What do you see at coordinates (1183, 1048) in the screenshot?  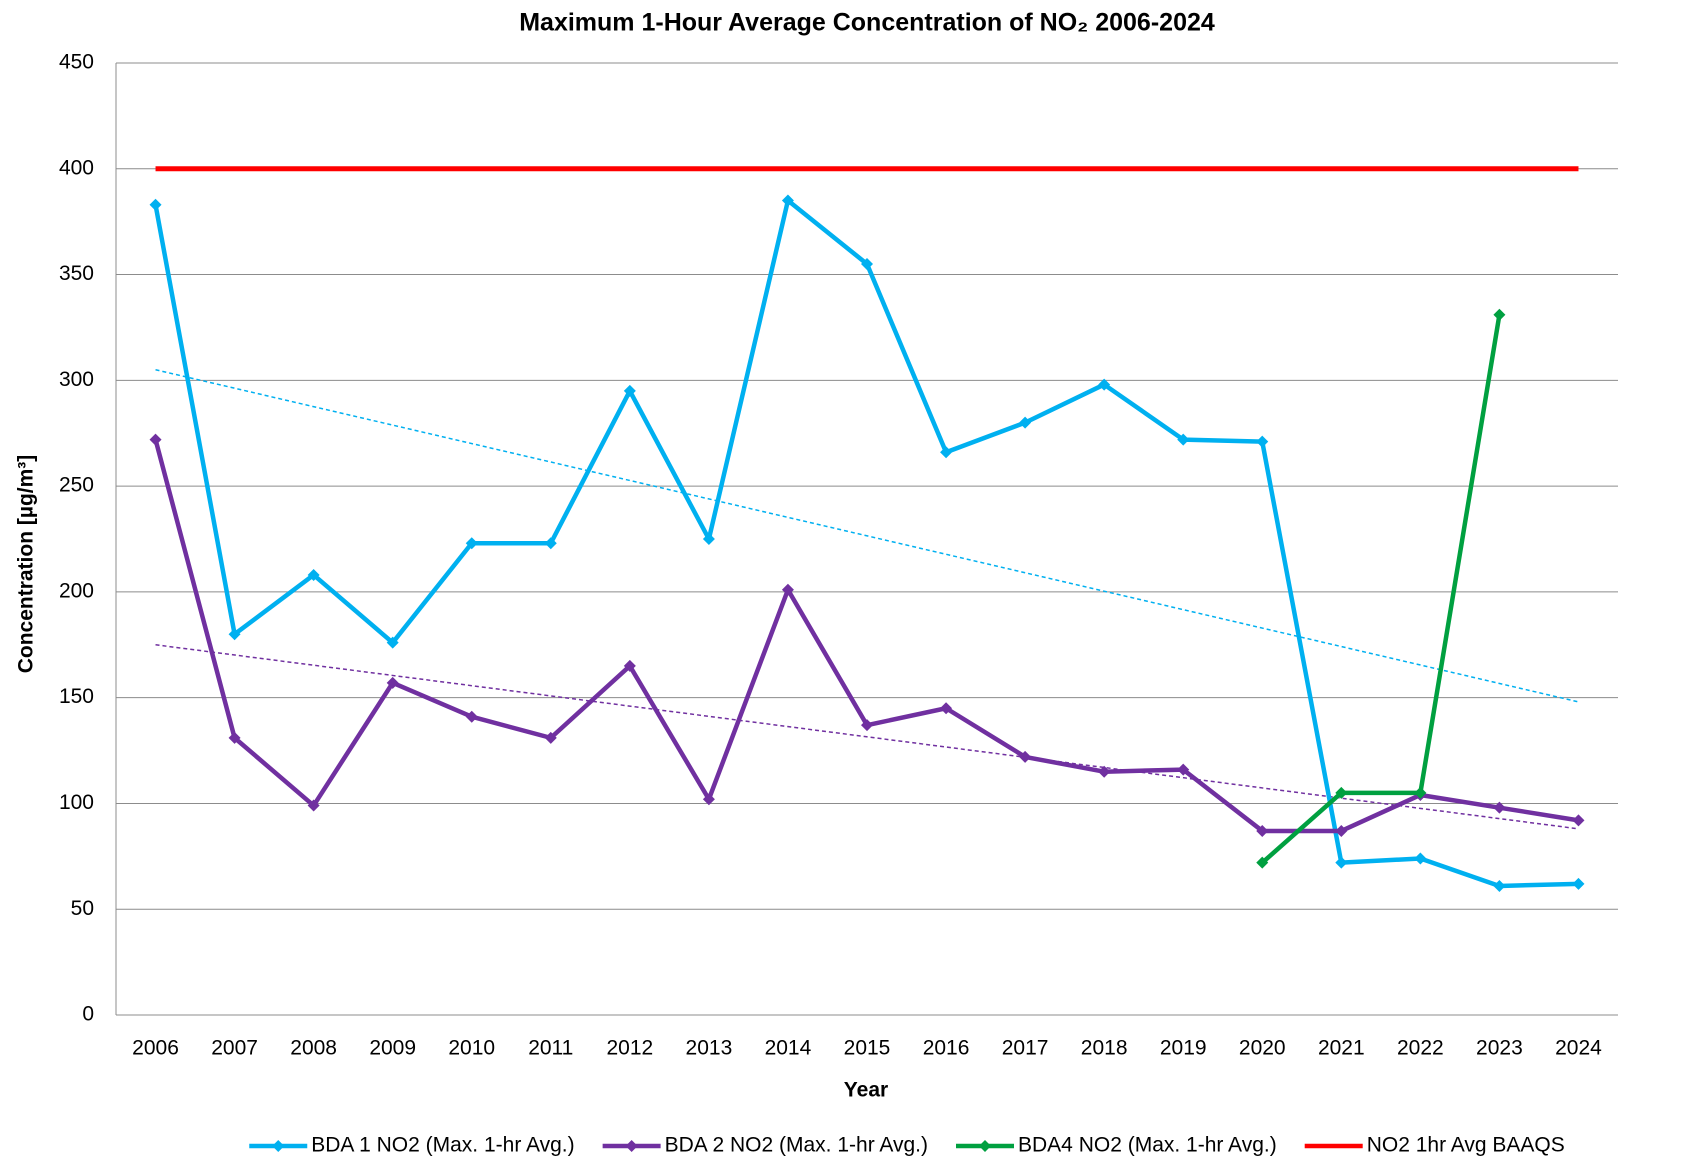 I see `x-tick-label: 2019` at bounding box center [1183, 1048].